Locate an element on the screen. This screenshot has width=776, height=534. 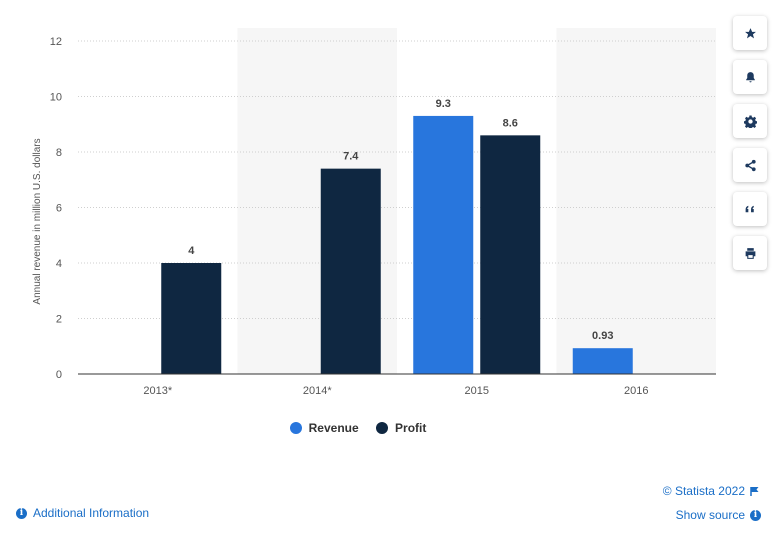
x-tick-label: 2015 is located at coordinates (477, 391).